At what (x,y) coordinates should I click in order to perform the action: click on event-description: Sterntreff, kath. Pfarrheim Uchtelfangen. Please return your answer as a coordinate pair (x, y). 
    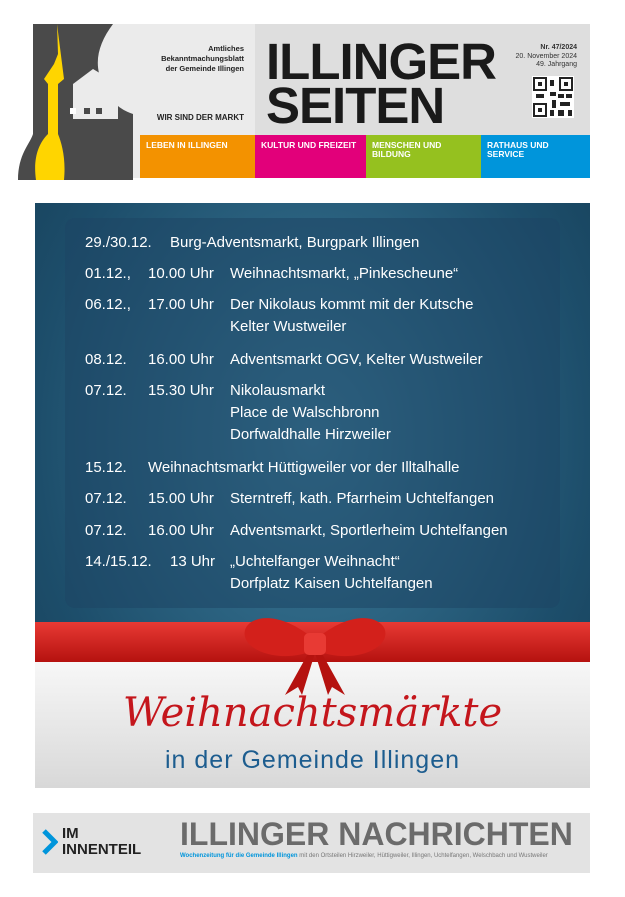
    Looking at the image, I should click on (362, 499).